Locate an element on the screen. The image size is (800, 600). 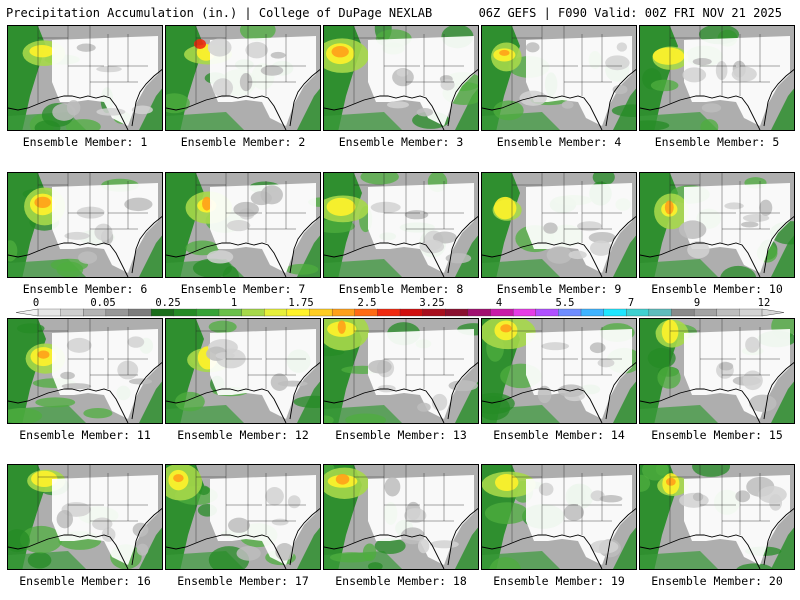
ensemble-member-label: Ensemble Member: 17 is located at coordinates (243, 581).